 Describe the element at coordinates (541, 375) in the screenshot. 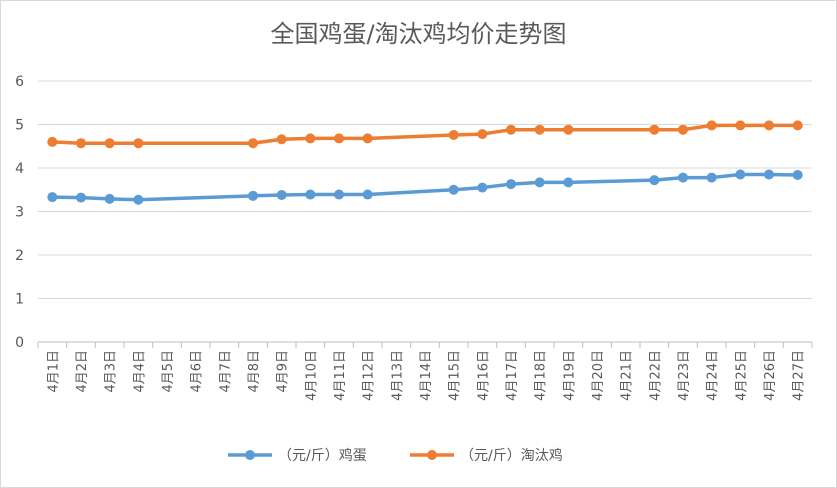

I see `x-tick-label: 4月18日` at that location.